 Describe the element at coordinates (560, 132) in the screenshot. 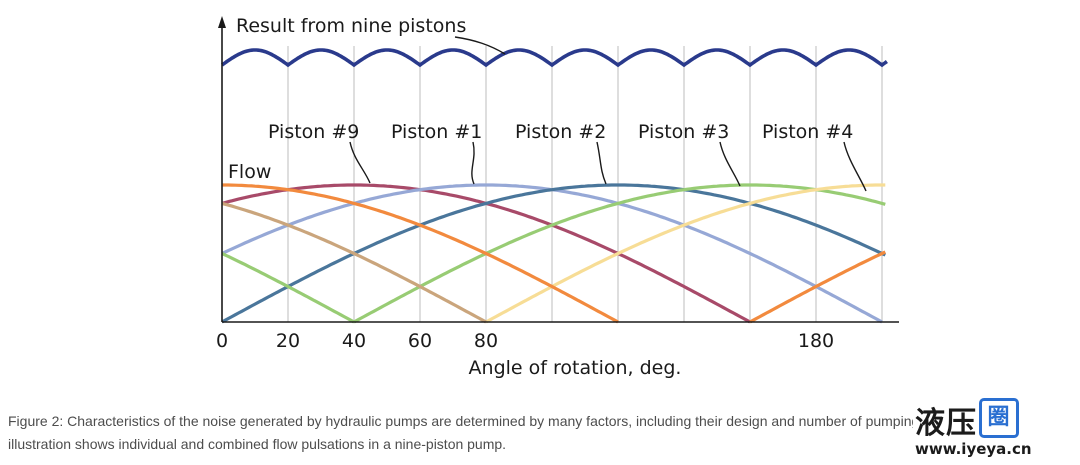

I see `piston-label: Piston #2` at that location.